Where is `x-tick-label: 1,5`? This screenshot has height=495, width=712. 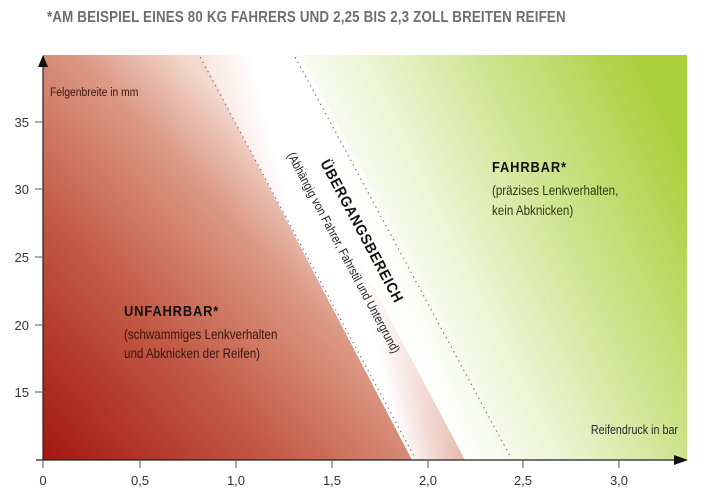
x-tick-label: 1,5 is located at coordinates (332, 480).